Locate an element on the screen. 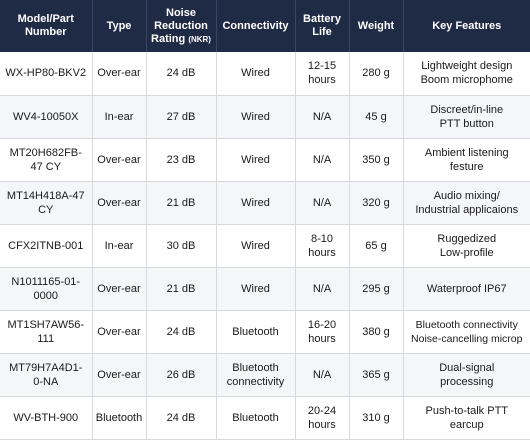 The image size is (530, 442). header-type: Type is located at coordinates (119, 26).